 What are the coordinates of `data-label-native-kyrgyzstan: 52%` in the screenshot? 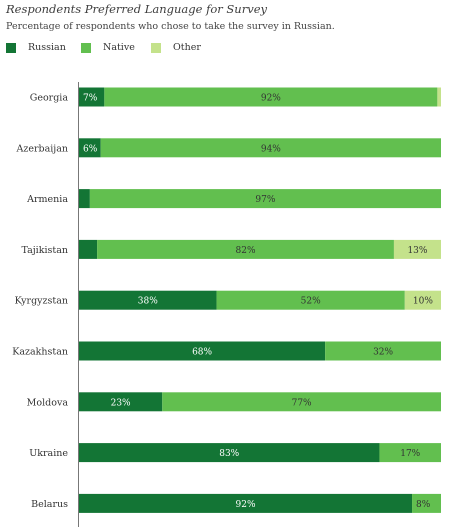 It's located at (311, 302).